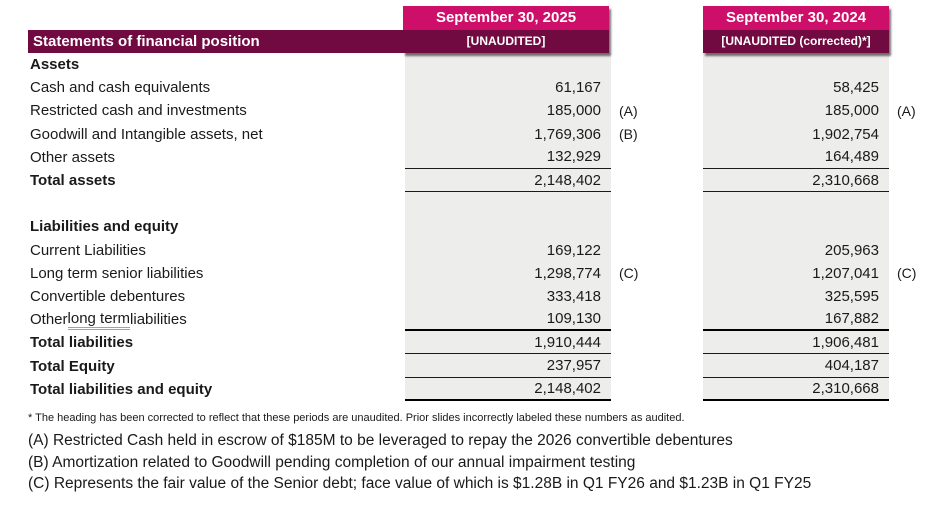 Image resolution: width=936 pixels, height=516 pixels. I want to click on table-row: Liabilities and equity, so click(468, 227).